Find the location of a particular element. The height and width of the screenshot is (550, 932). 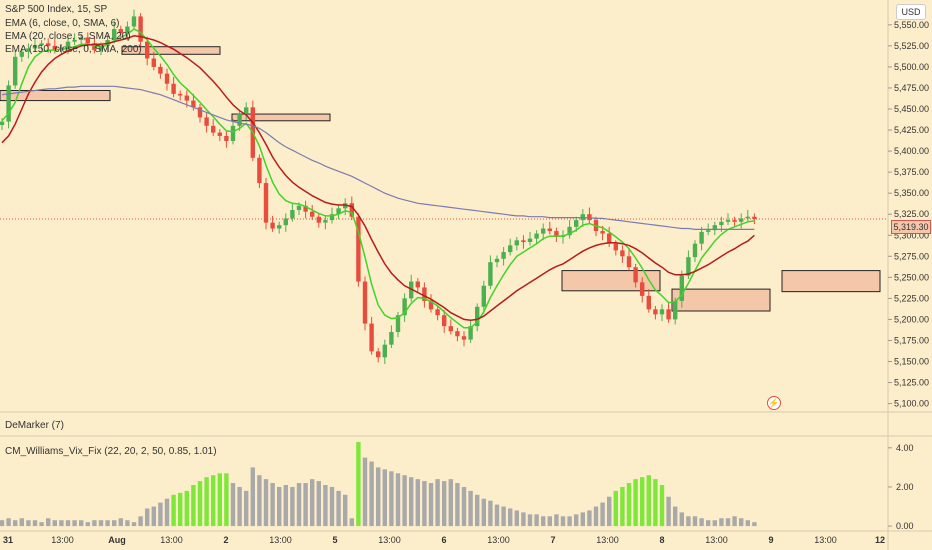

time-tick-label: 13:00 is located at coordinates (825, 540).